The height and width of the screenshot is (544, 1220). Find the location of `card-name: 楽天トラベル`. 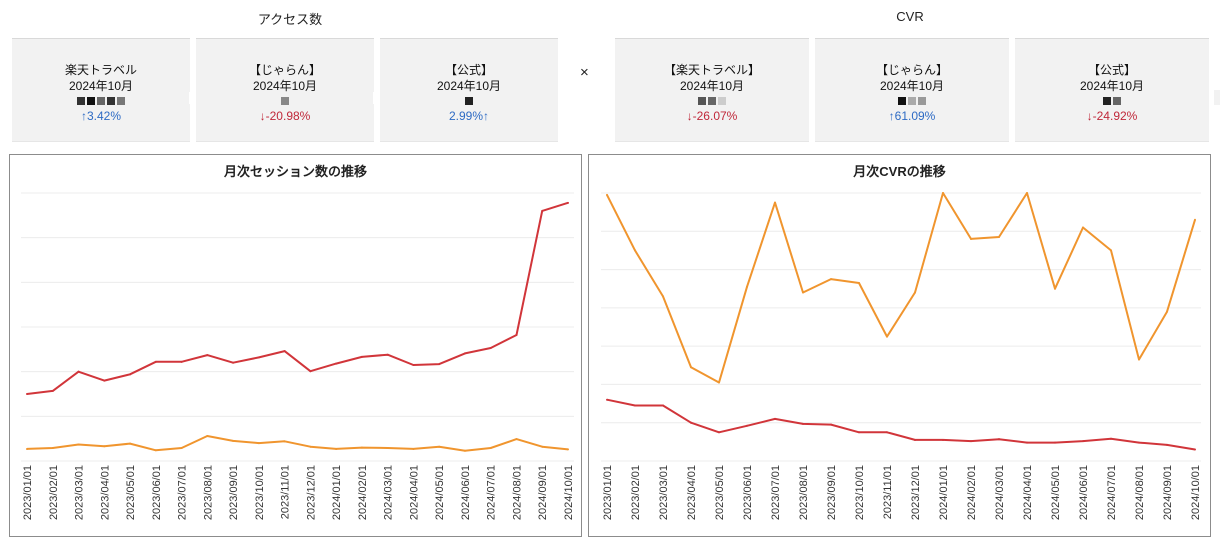

card-name: 楽天トラベル is located at coordinates (100, 70).